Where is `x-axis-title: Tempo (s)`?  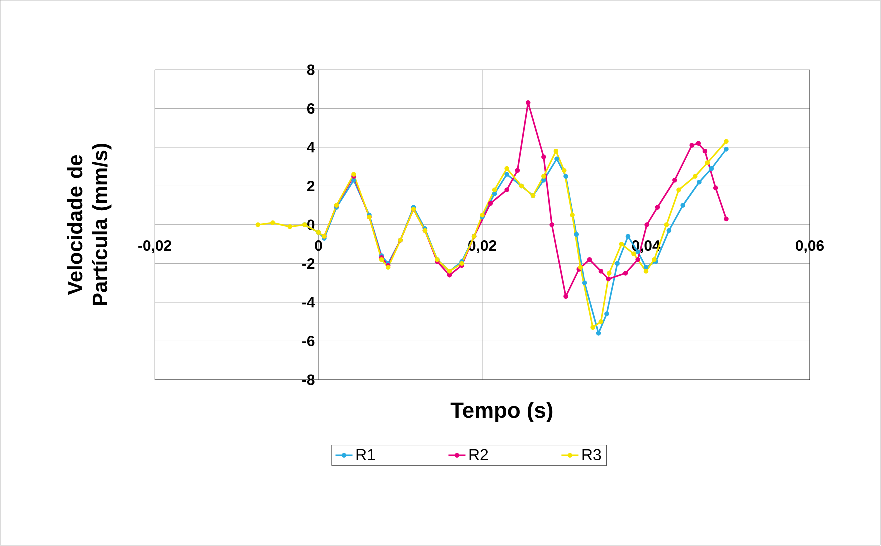
x-axis-title: Tempo (s) is located at coordinates (501, 412).